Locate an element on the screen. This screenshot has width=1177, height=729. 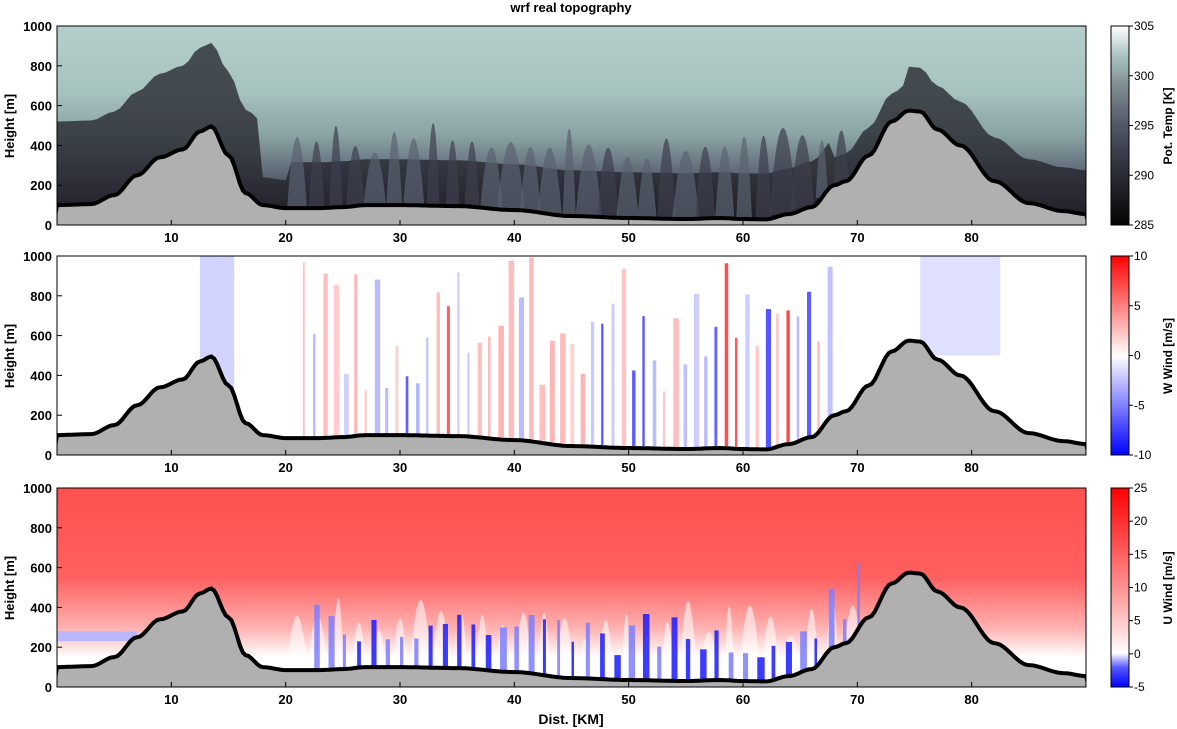
colorbar-label: U Wind [m/s] is located at coordinates (1168, 587).